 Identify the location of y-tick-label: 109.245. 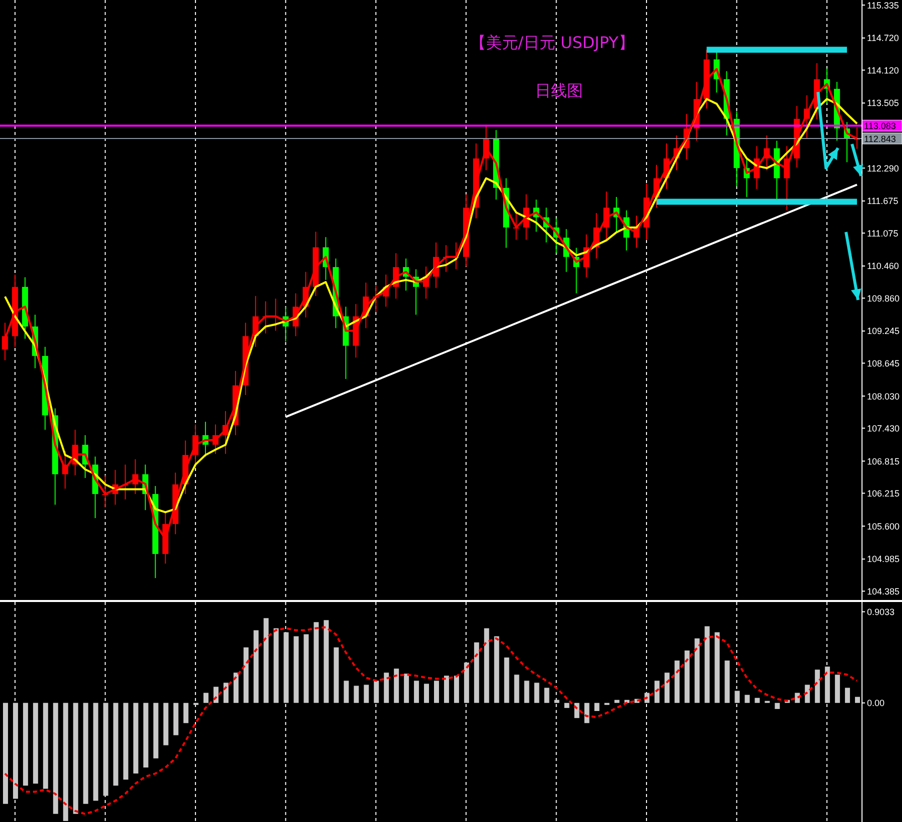
(883, 331).